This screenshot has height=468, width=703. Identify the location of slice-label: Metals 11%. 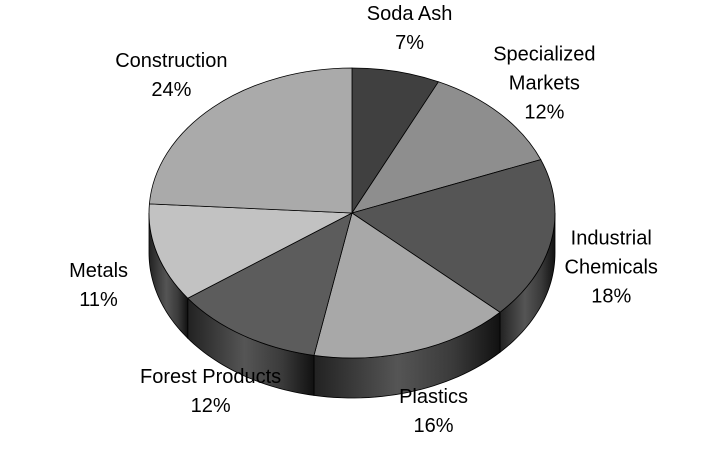
(99, 286).